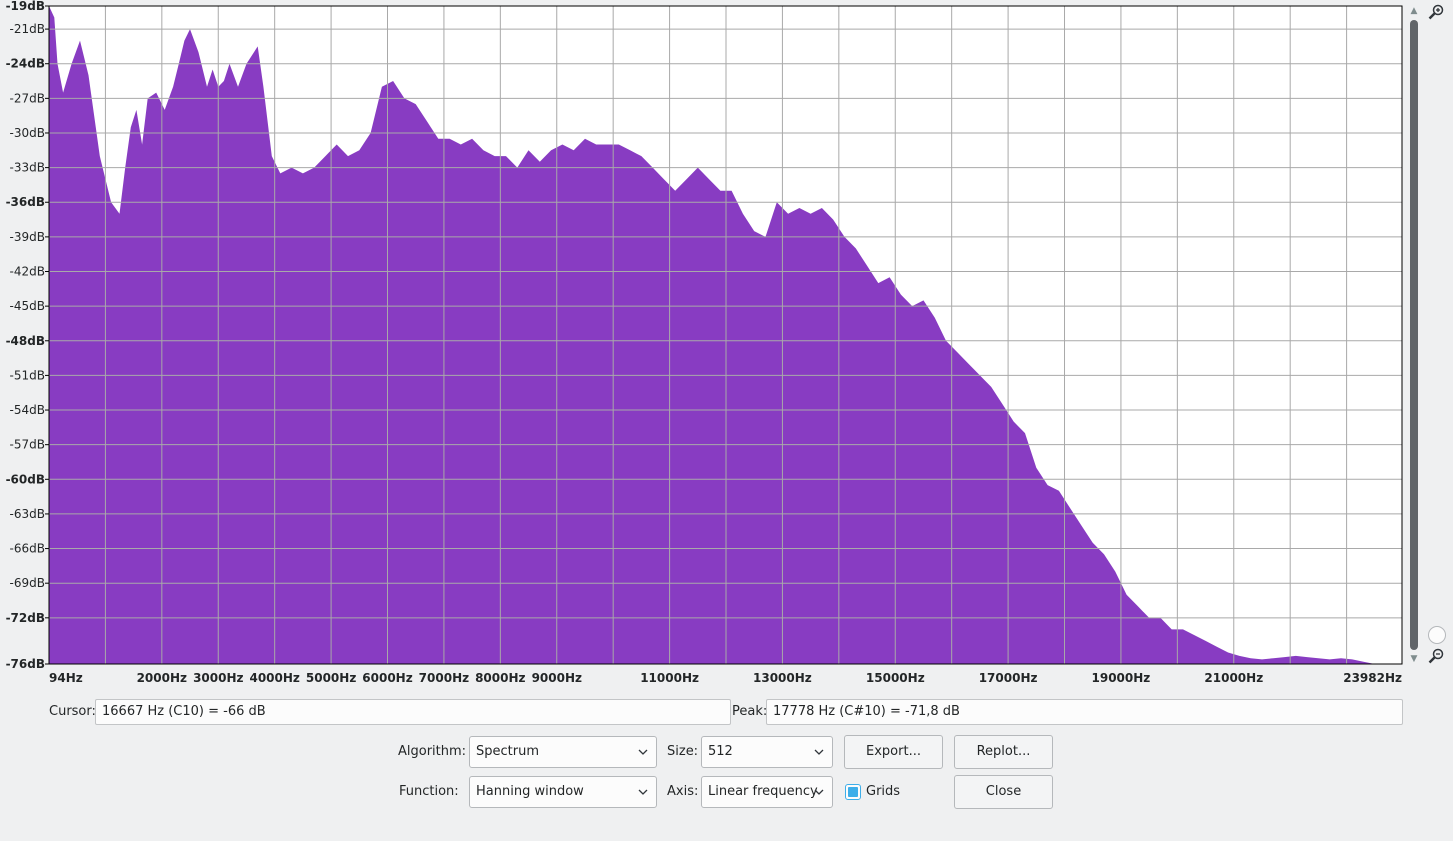 This screenshot has width=1453, height=841. Describe the element at coordinates (25, 202) in the screenshot. I see `y-tick-label: -36dB` at that location.